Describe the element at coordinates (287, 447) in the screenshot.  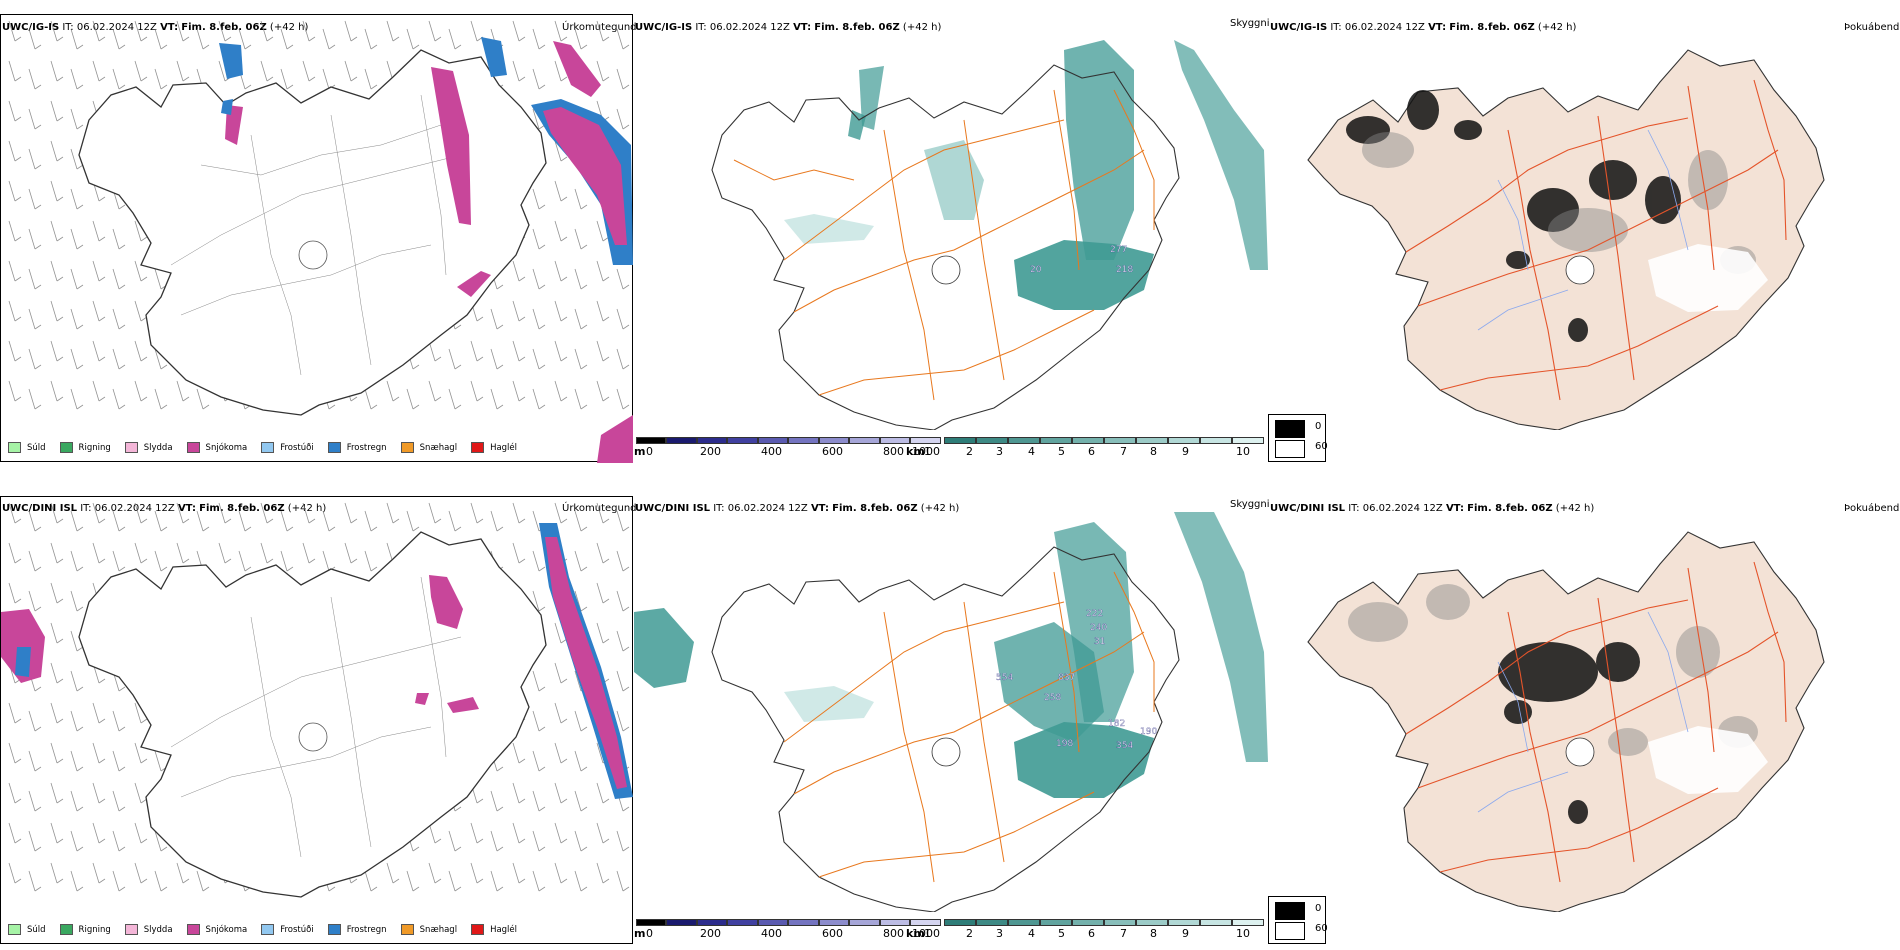
I see `legend-item-frostudi: Frostúði` at that location.